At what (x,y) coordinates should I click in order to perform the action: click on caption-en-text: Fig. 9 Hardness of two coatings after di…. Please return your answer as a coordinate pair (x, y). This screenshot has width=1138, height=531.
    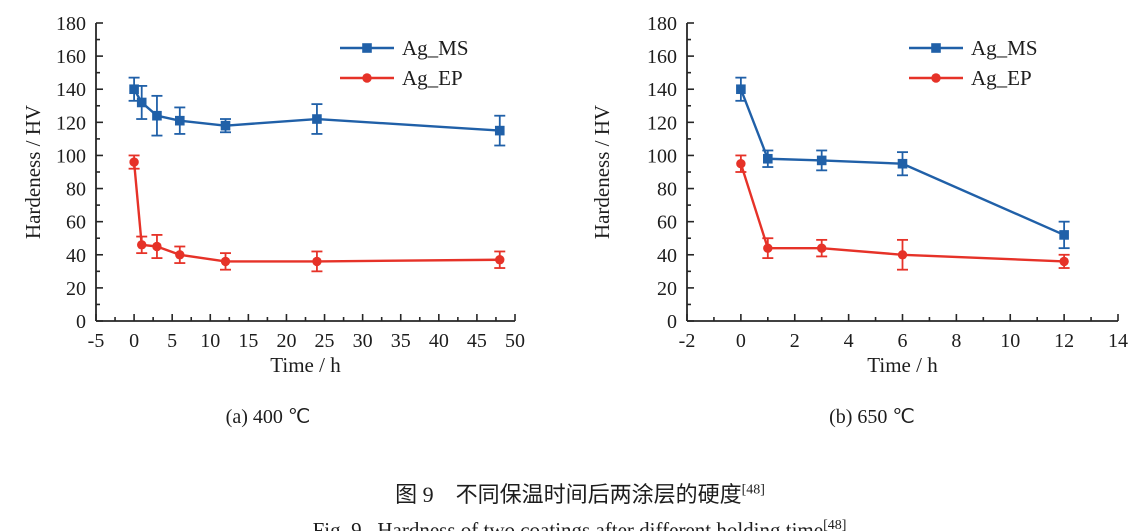
    Looking at the image, I should click on (568, 524).